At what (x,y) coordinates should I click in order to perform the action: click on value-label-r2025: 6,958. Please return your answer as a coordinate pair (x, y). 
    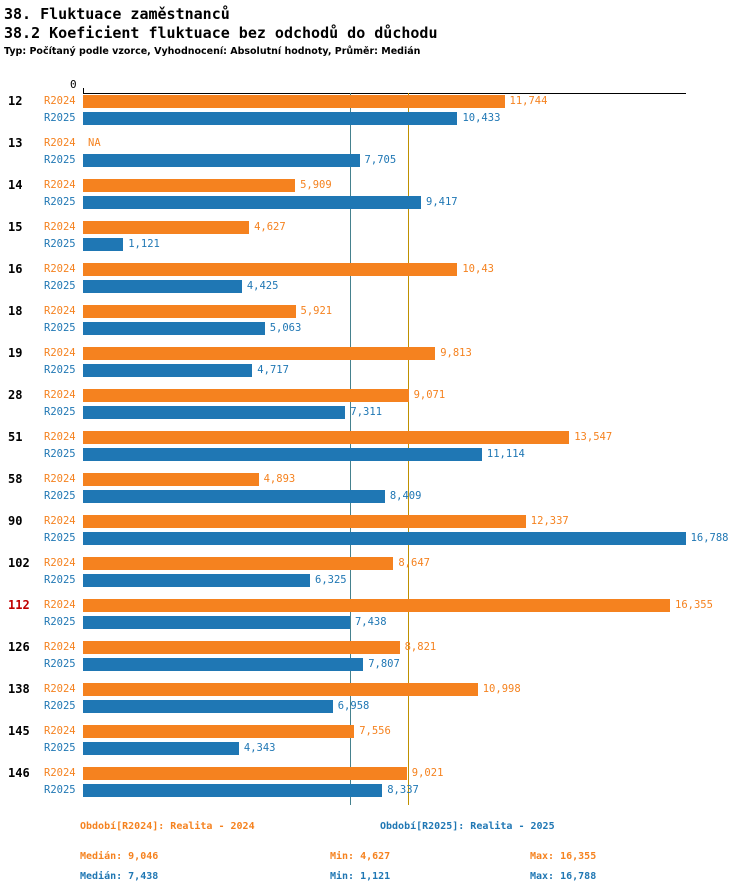
    Looking at the image, I should click on (353, 706).